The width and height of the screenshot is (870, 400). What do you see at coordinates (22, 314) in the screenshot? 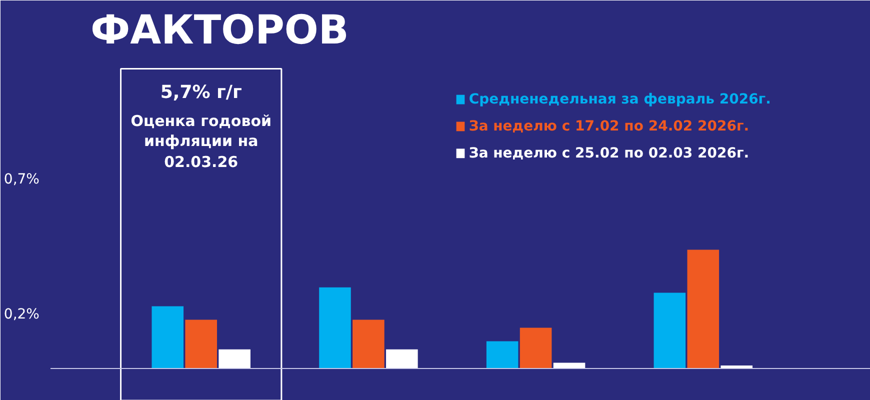
I see `y-tick-label: 0,2%` at bounding box center [22, 314].